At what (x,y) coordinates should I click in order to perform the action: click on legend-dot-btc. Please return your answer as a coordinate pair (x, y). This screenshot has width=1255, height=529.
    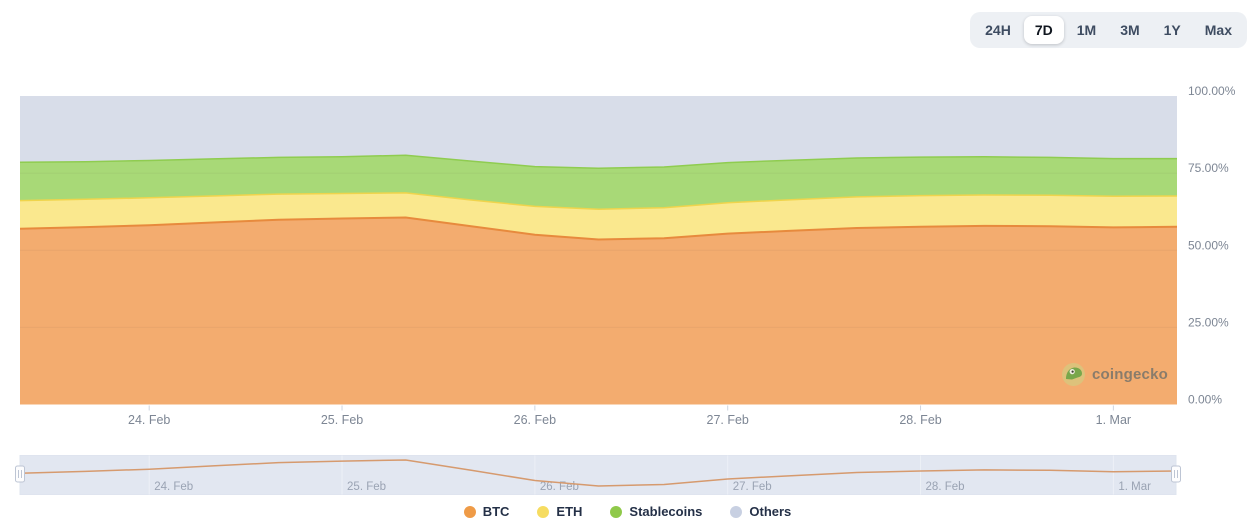
    Looking at the image, I should click on (469, 511).